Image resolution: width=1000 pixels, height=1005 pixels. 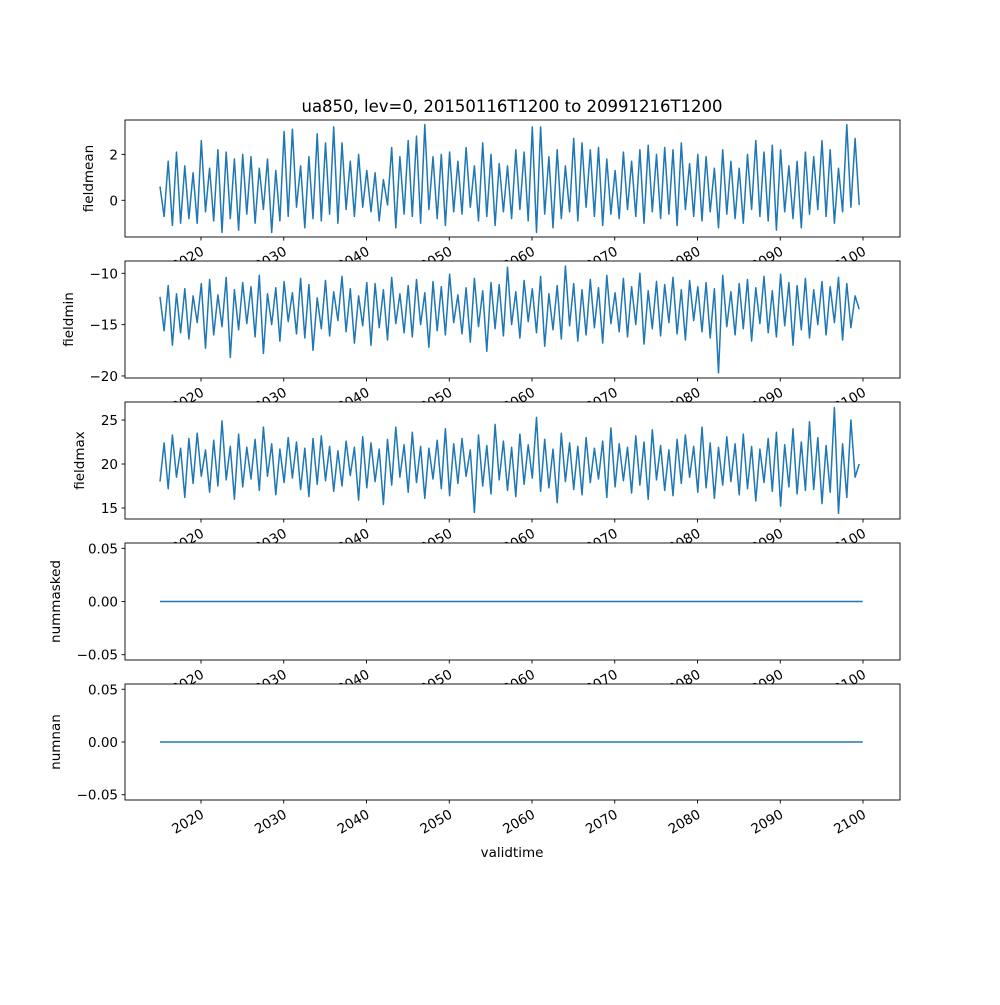 I want to click on x-tick-label: 2080, so click(x=685, y=822).